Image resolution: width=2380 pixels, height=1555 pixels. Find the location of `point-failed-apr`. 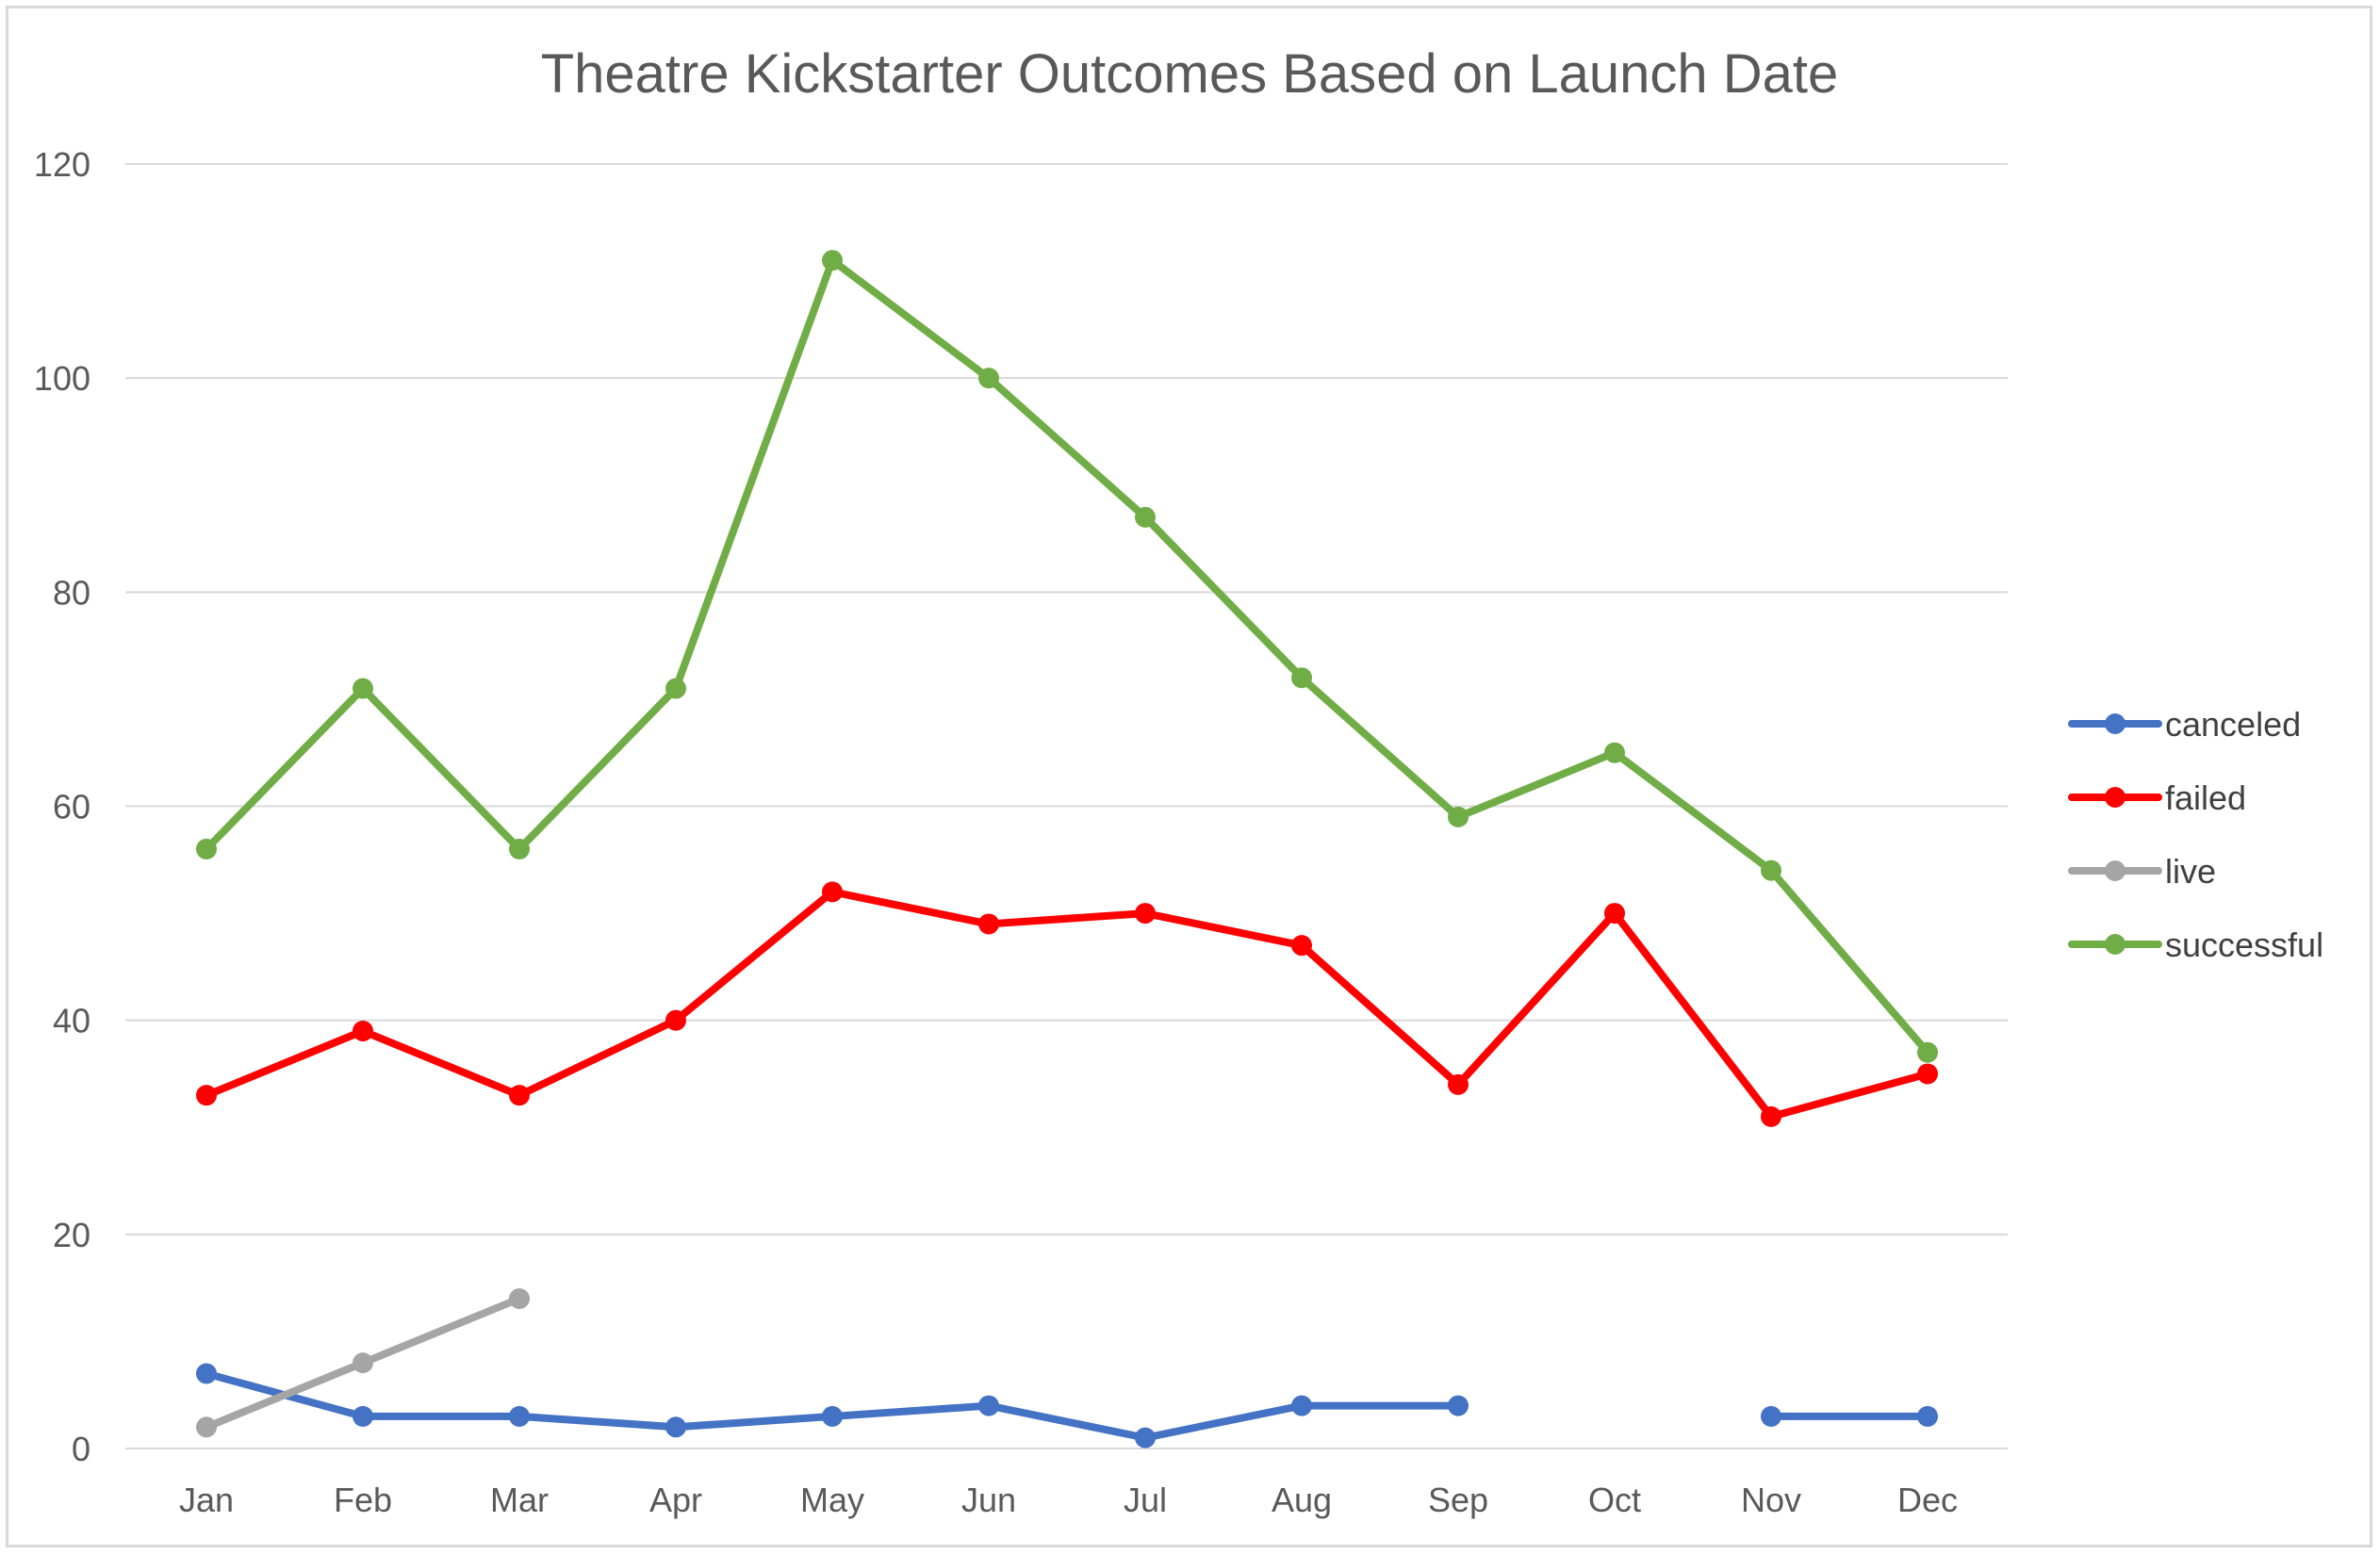

point-failed-apr is located at coordinates (675, 1020).